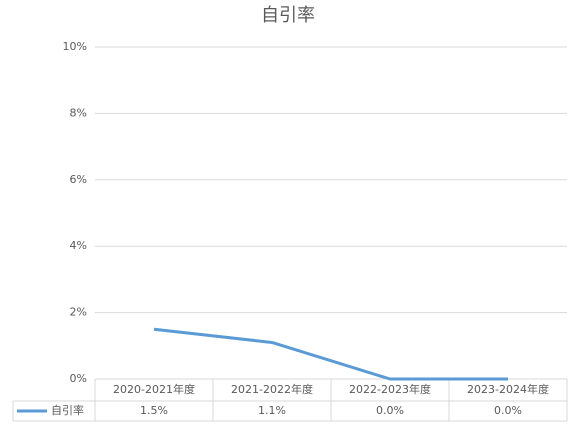 This screenshot has height=432, width=577. Describe the element at coordinates (75, 46) in the screenshot. I see `y-tick-label: 10%` at that location.